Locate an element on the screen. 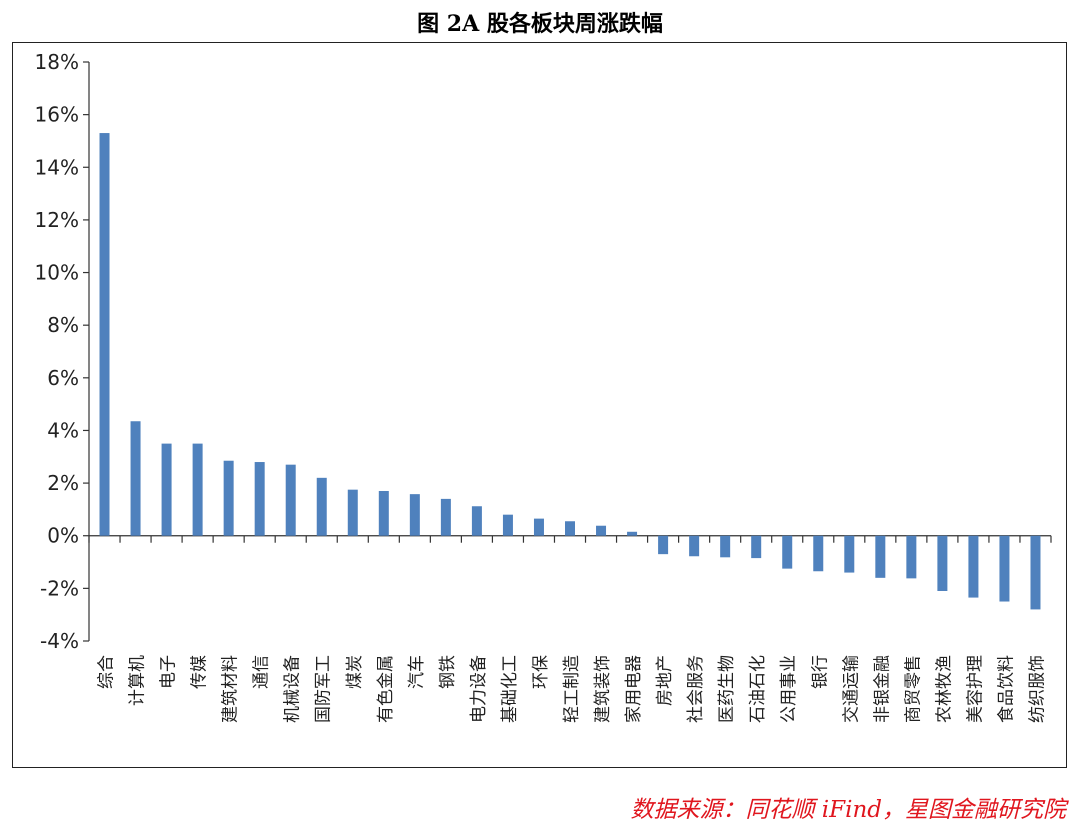 The image size is (1080, 824). y-tick-label: 16% is located at coordinates (57, 115).